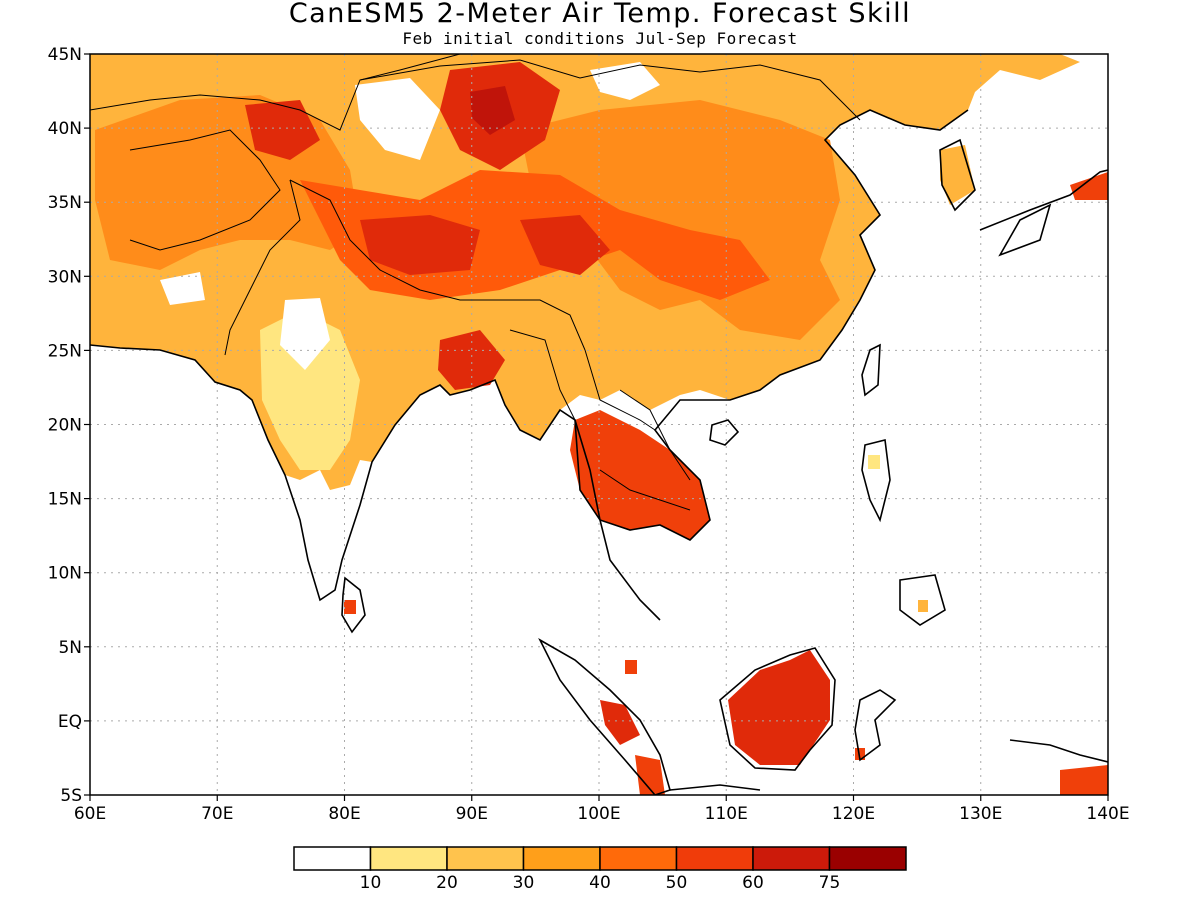 This screenshot has width=1200, height=900. Describe the element at coordinates (350, 607) in the screenshot. I see `skill-region-srilanka` at that location.